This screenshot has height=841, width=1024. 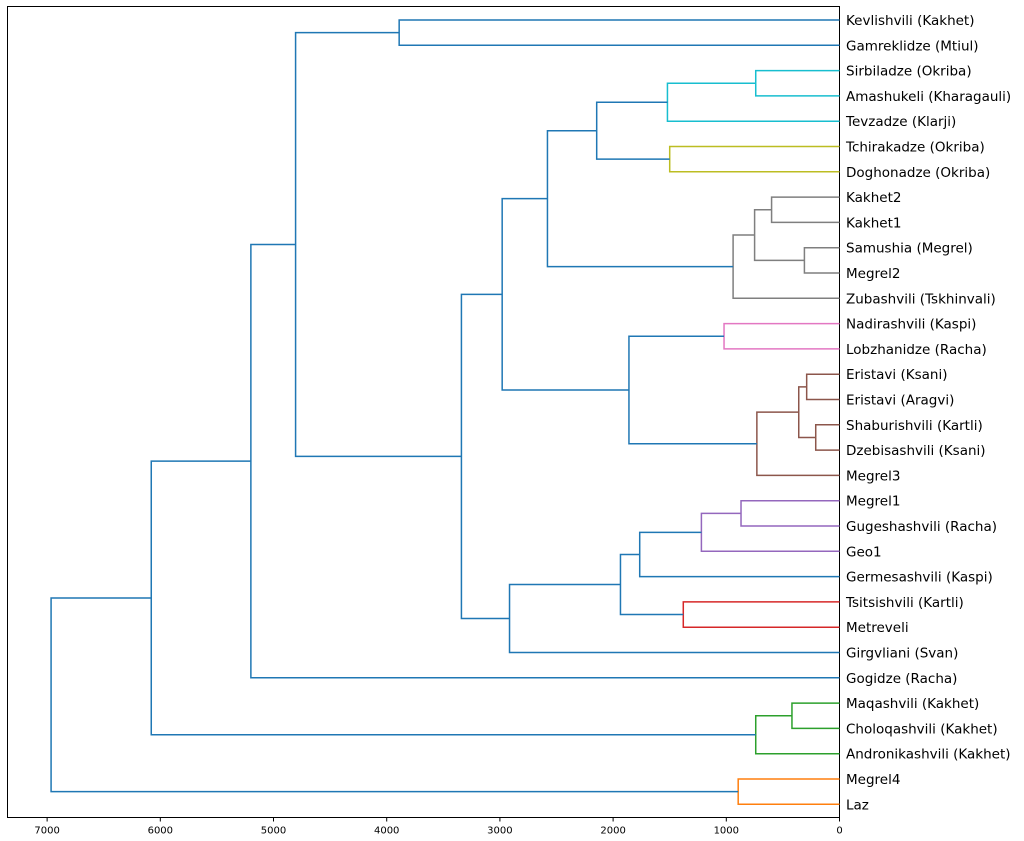 I want to click on leaf-label: Megrel3, so click(x=873, y=476).